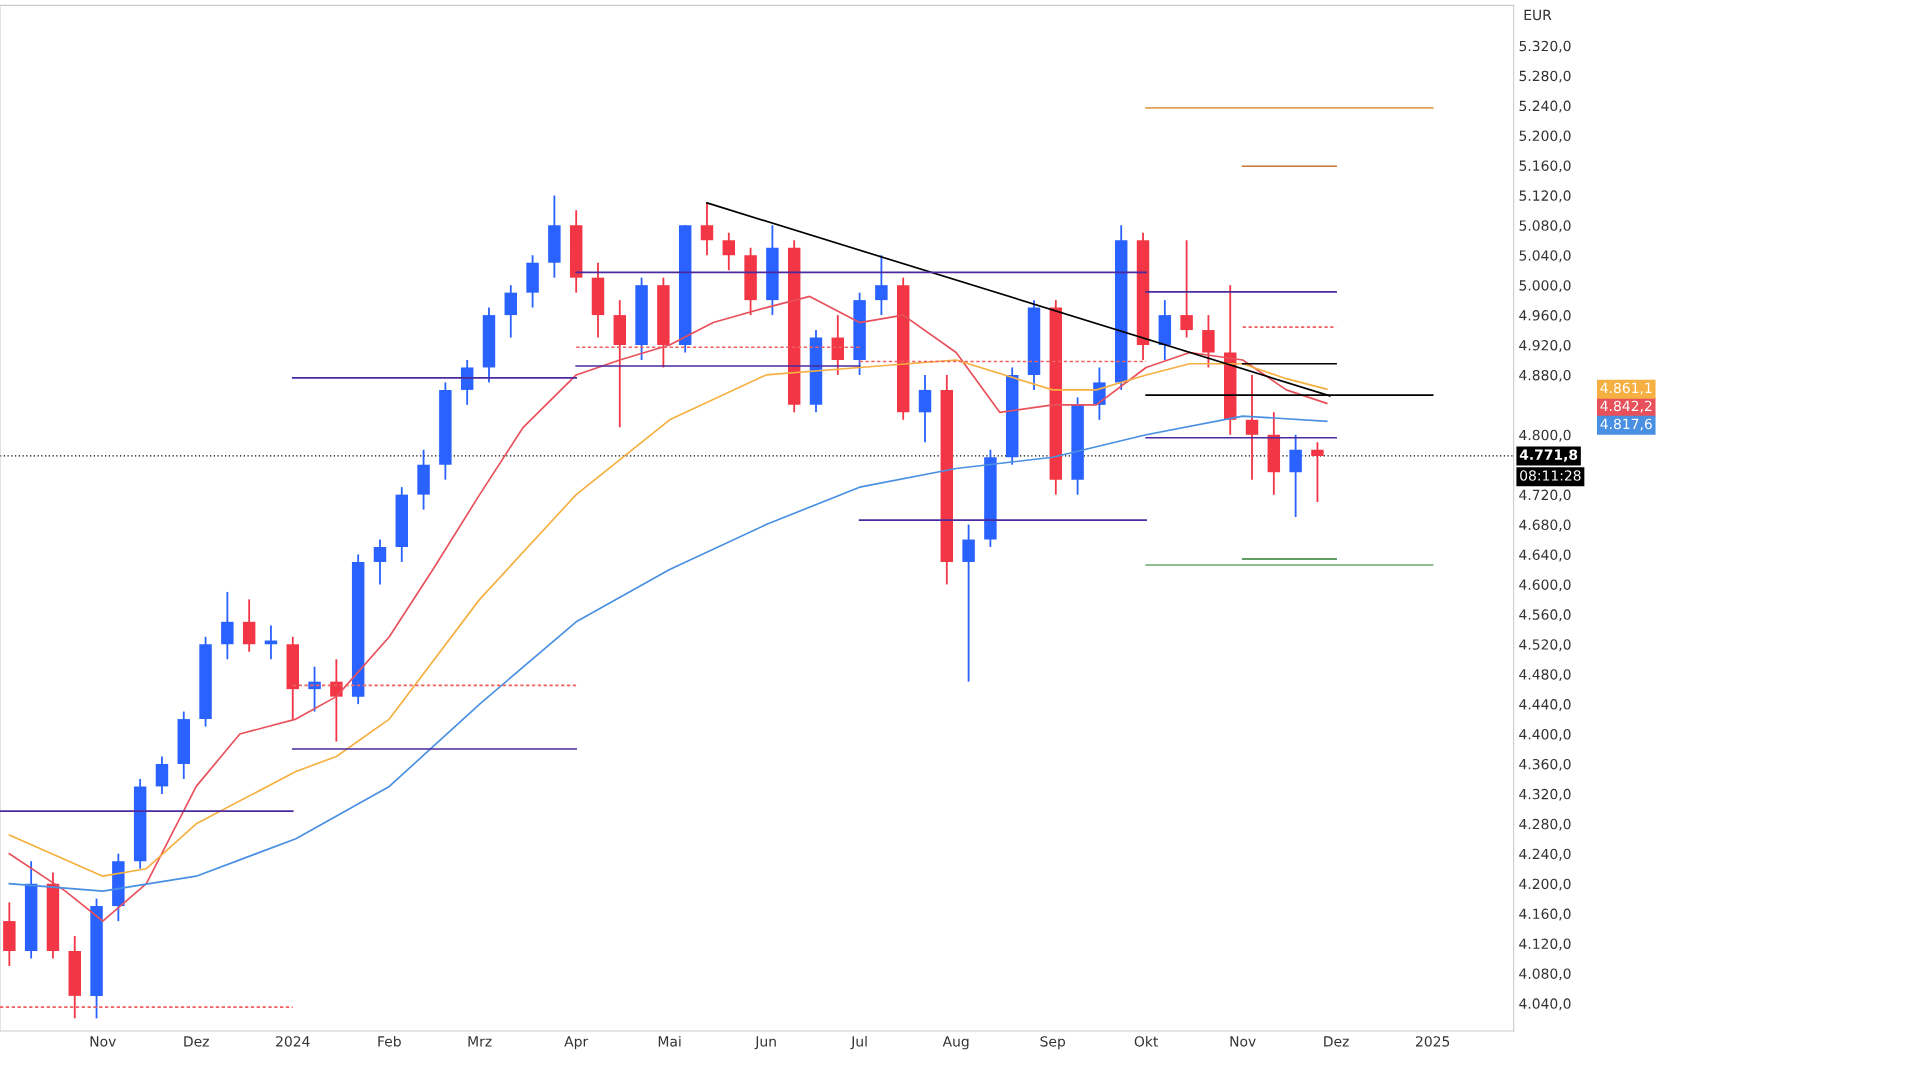  What do you see at coordinates (1545, 435) in the screenshot?
I see `y-tick-label: 4.800,0` at bounding box center [1545, 435].